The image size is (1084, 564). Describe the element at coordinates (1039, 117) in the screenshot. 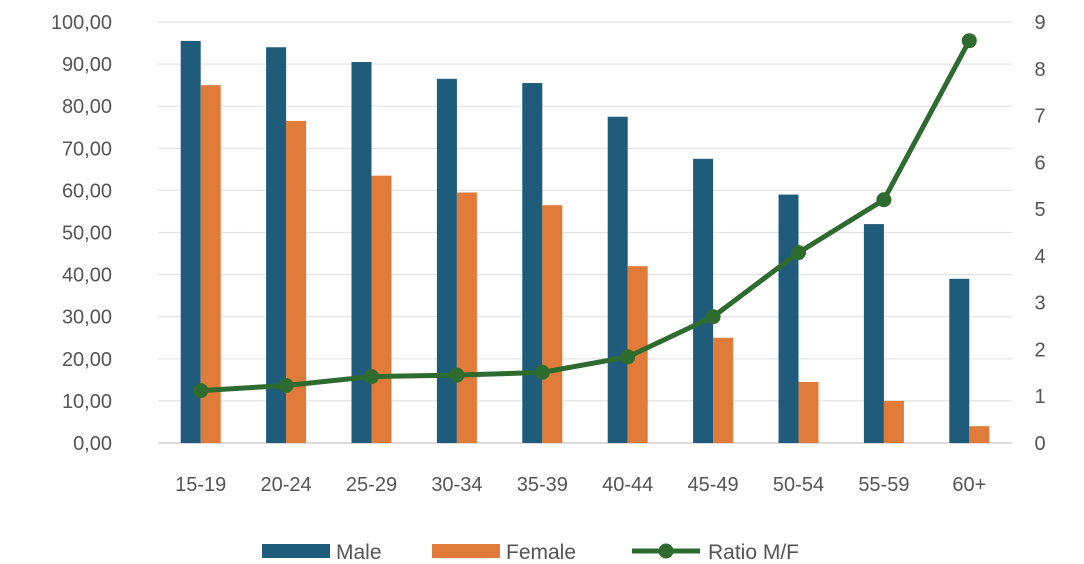

I see `right-tick-label: 7` at that location.